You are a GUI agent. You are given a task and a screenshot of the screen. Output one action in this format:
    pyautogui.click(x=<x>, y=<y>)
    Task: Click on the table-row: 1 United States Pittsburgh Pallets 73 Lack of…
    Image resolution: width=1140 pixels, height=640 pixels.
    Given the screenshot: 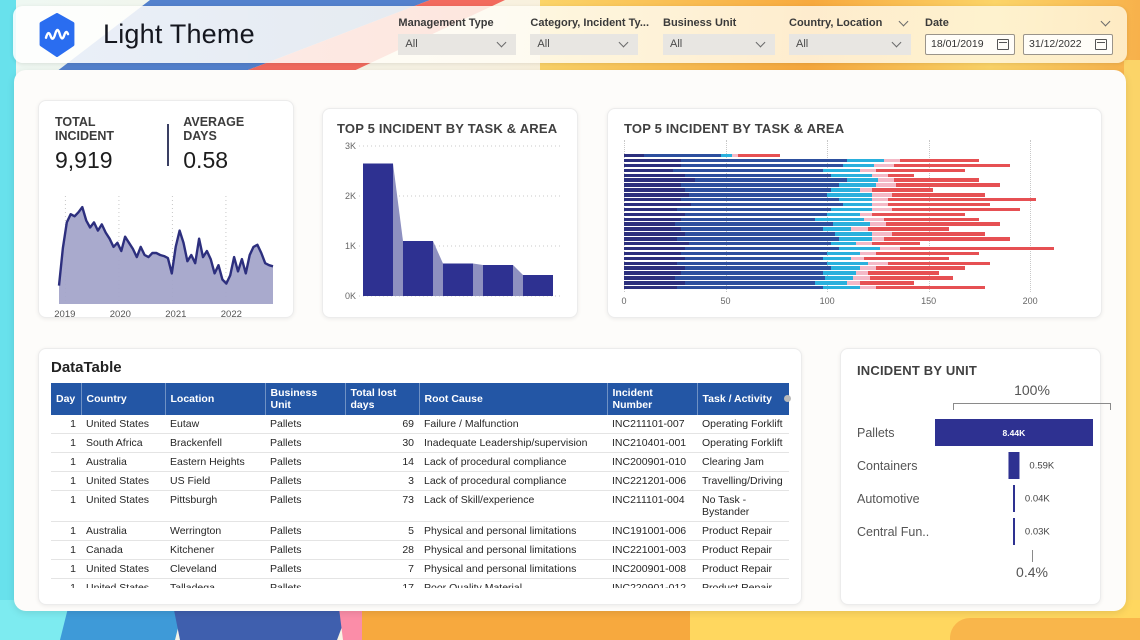 What is the action you would take?
    pyautogui.click(x=420, y=506)
    